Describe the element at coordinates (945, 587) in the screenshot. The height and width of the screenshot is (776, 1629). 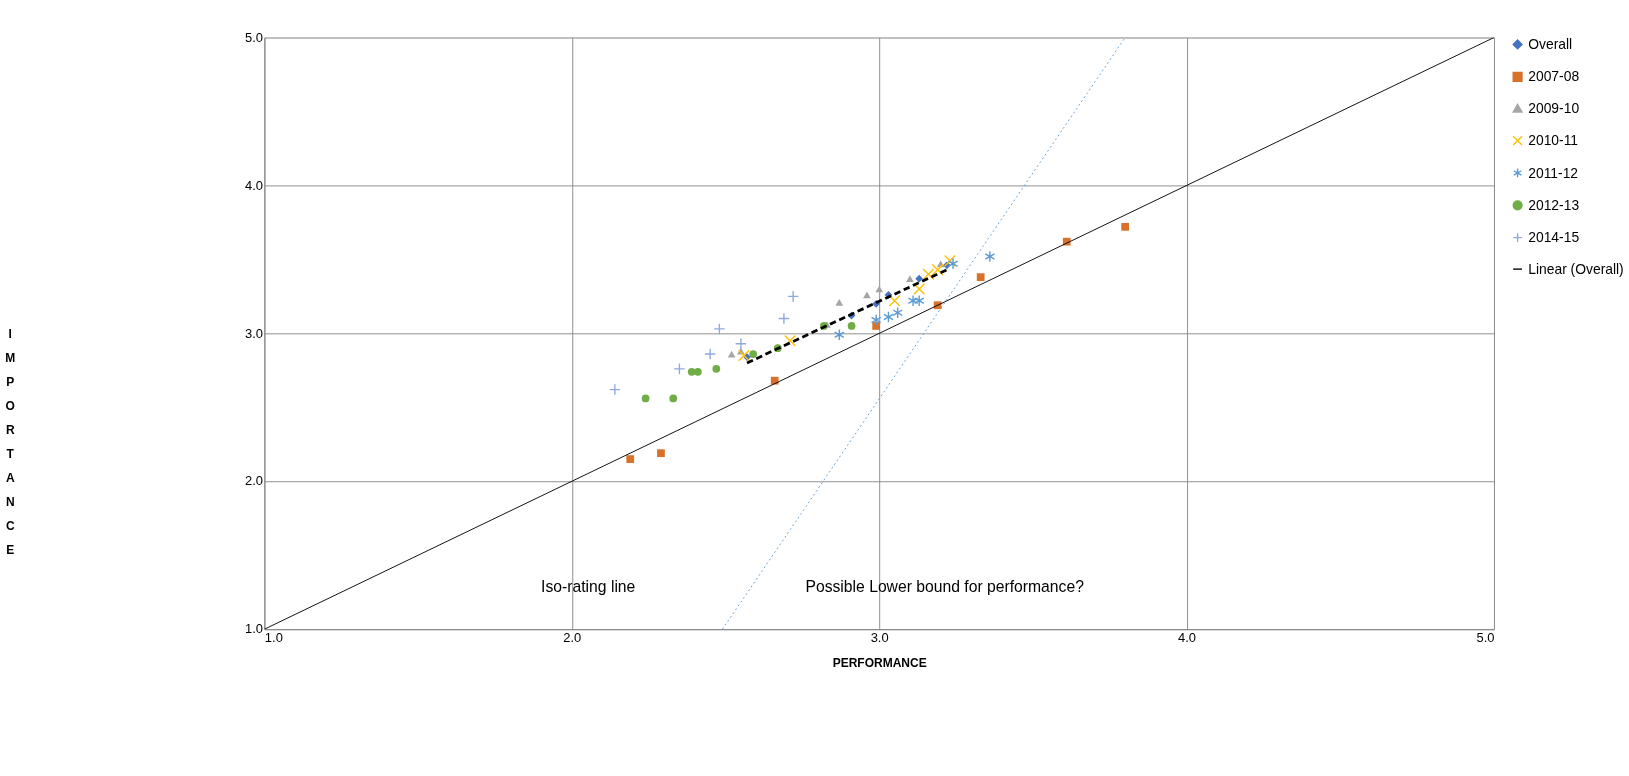
I see `annotation: Possible Lower bound for performance?` at that location.